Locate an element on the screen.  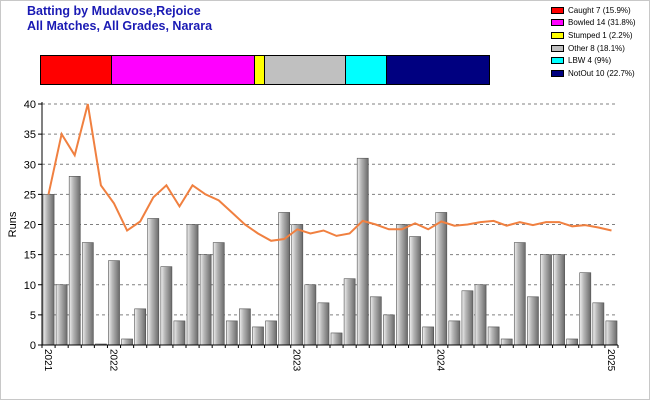
y-tick-label: 5 is located at coordinates (33, 316).